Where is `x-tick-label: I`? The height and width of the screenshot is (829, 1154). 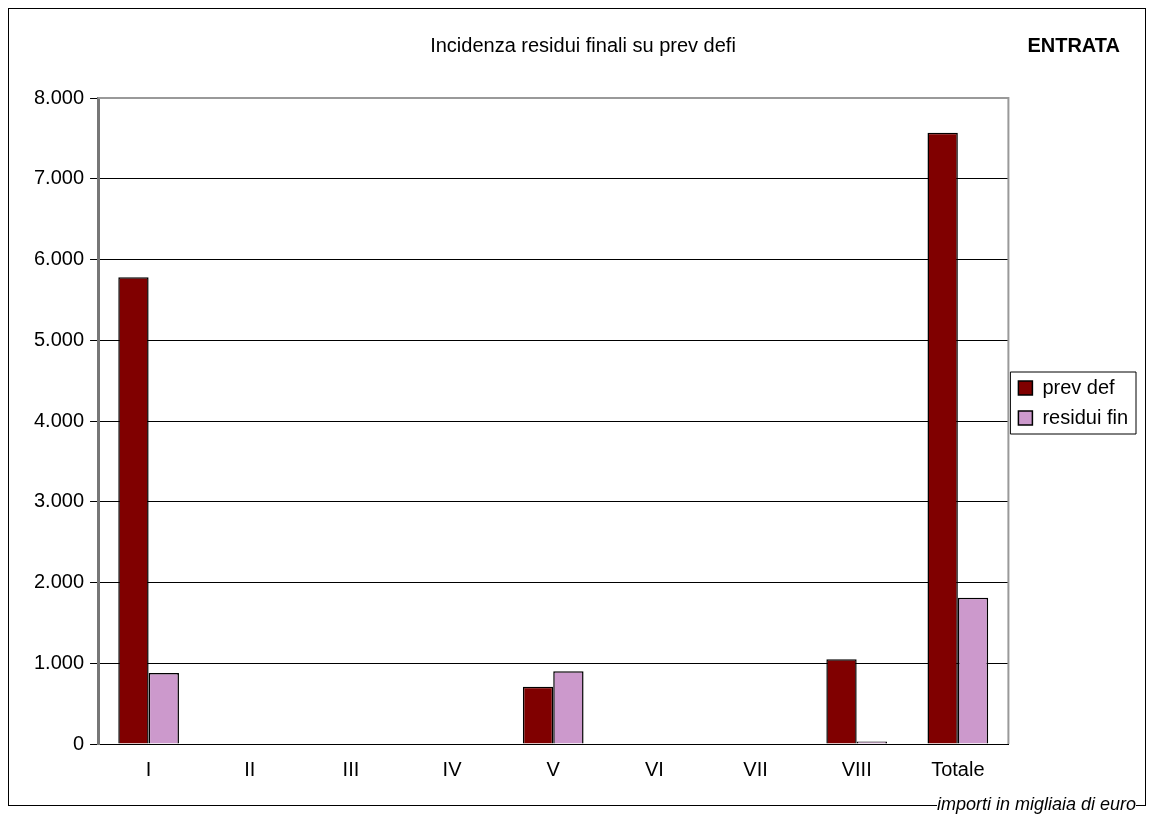
x-tick-label: I is located at coordinates (148, 768).